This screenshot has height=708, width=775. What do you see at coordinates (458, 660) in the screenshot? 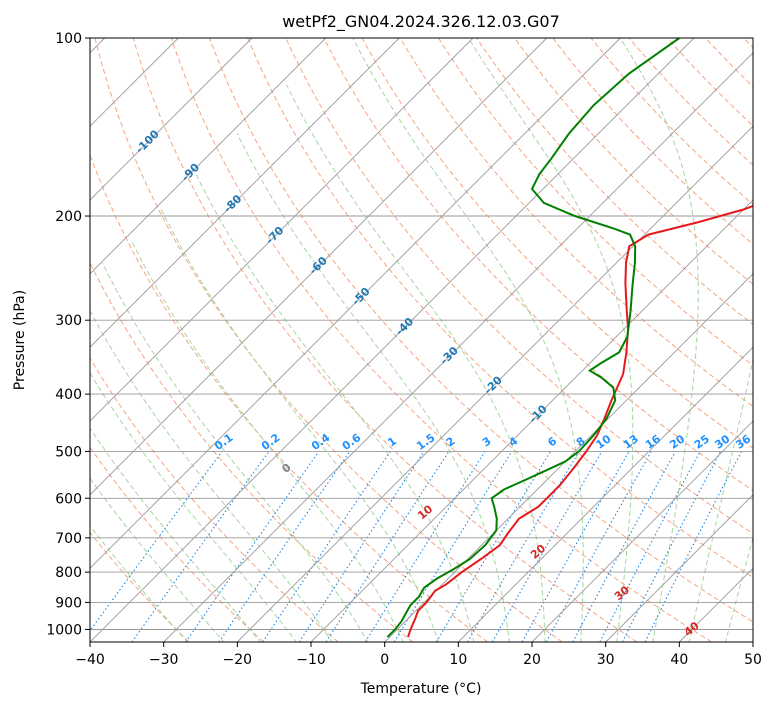
I see `x-tick-label: 10` at bounding box center [458, 660].